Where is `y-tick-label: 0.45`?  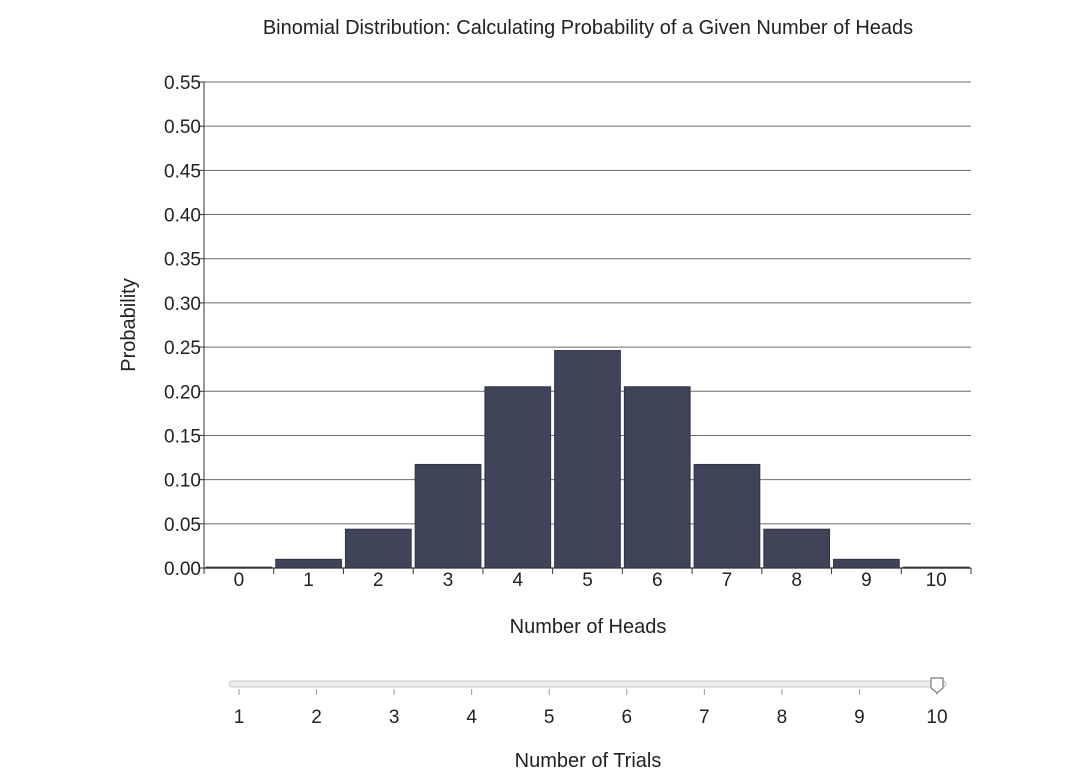 y-tick-label: 0.45 is located at coordinates (182, 171).